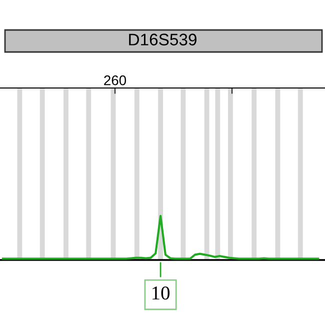 This screenshot has width=325, height=325. I want to click on chart-title: D16S539, so click(162, 40).